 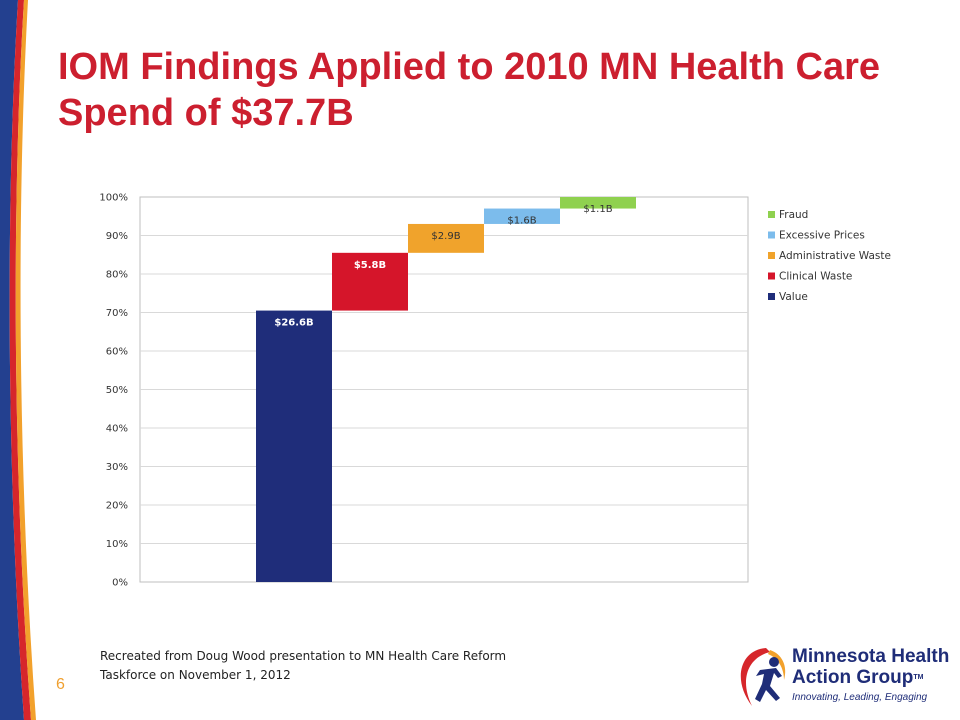 What do you see at coordinates (763, 677) in the screenshot?
I see `runner-swoosh-icon` at bounding box center [763, 677].